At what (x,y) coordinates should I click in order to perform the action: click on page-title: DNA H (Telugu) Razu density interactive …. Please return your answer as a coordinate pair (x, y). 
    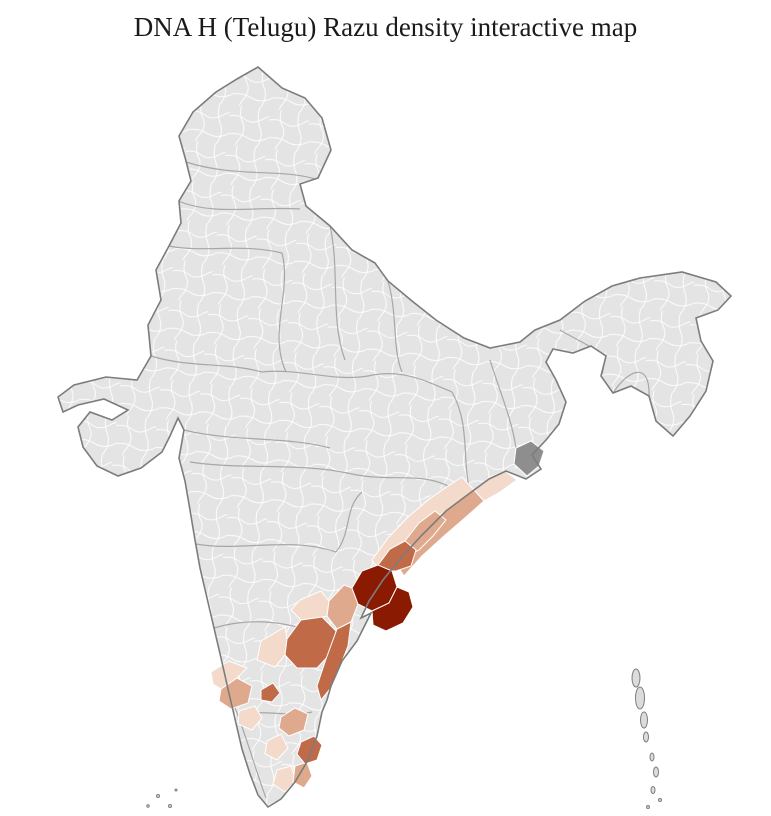
    Looking at the image, I should click on (385, 27).